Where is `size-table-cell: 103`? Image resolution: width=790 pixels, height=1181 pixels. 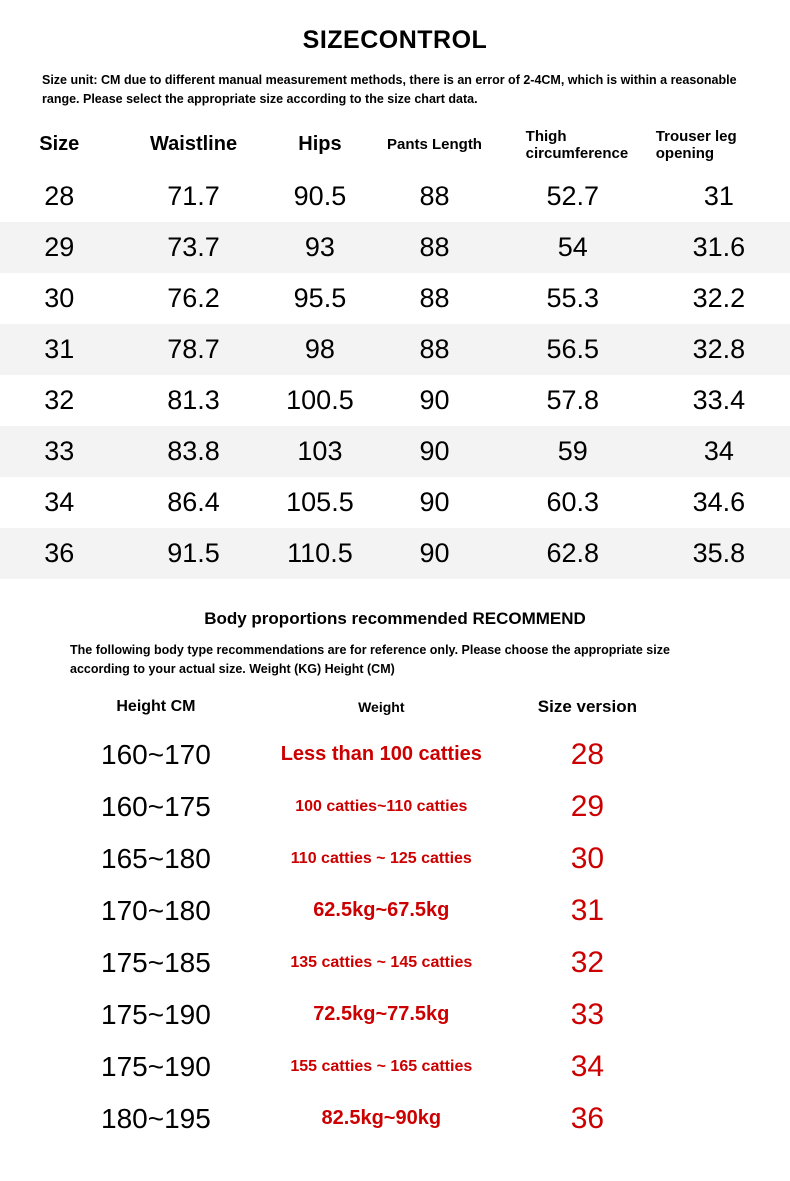 size-table-cell: 103 is located at coordinates (320, 451).